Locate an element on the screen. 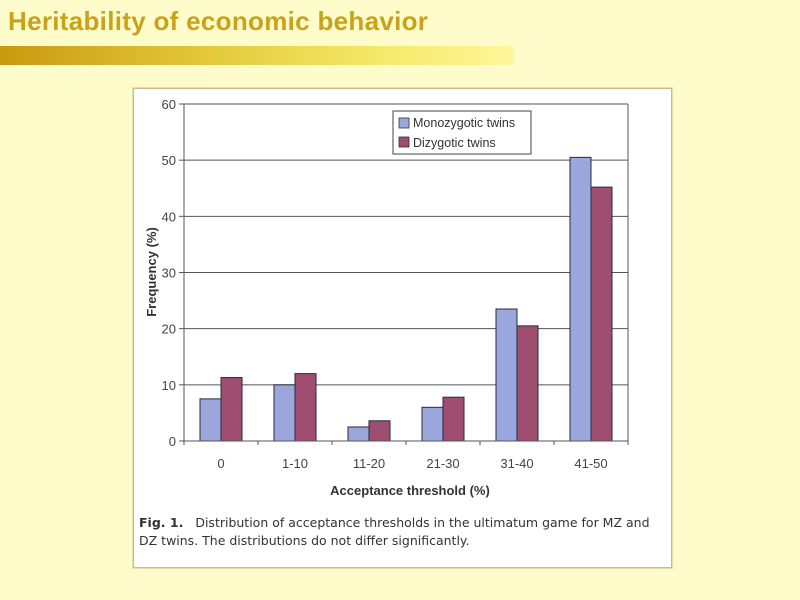 This screenshot has height=600, width=800. y-tick-label: 50 is located at coordinates (169, 160).